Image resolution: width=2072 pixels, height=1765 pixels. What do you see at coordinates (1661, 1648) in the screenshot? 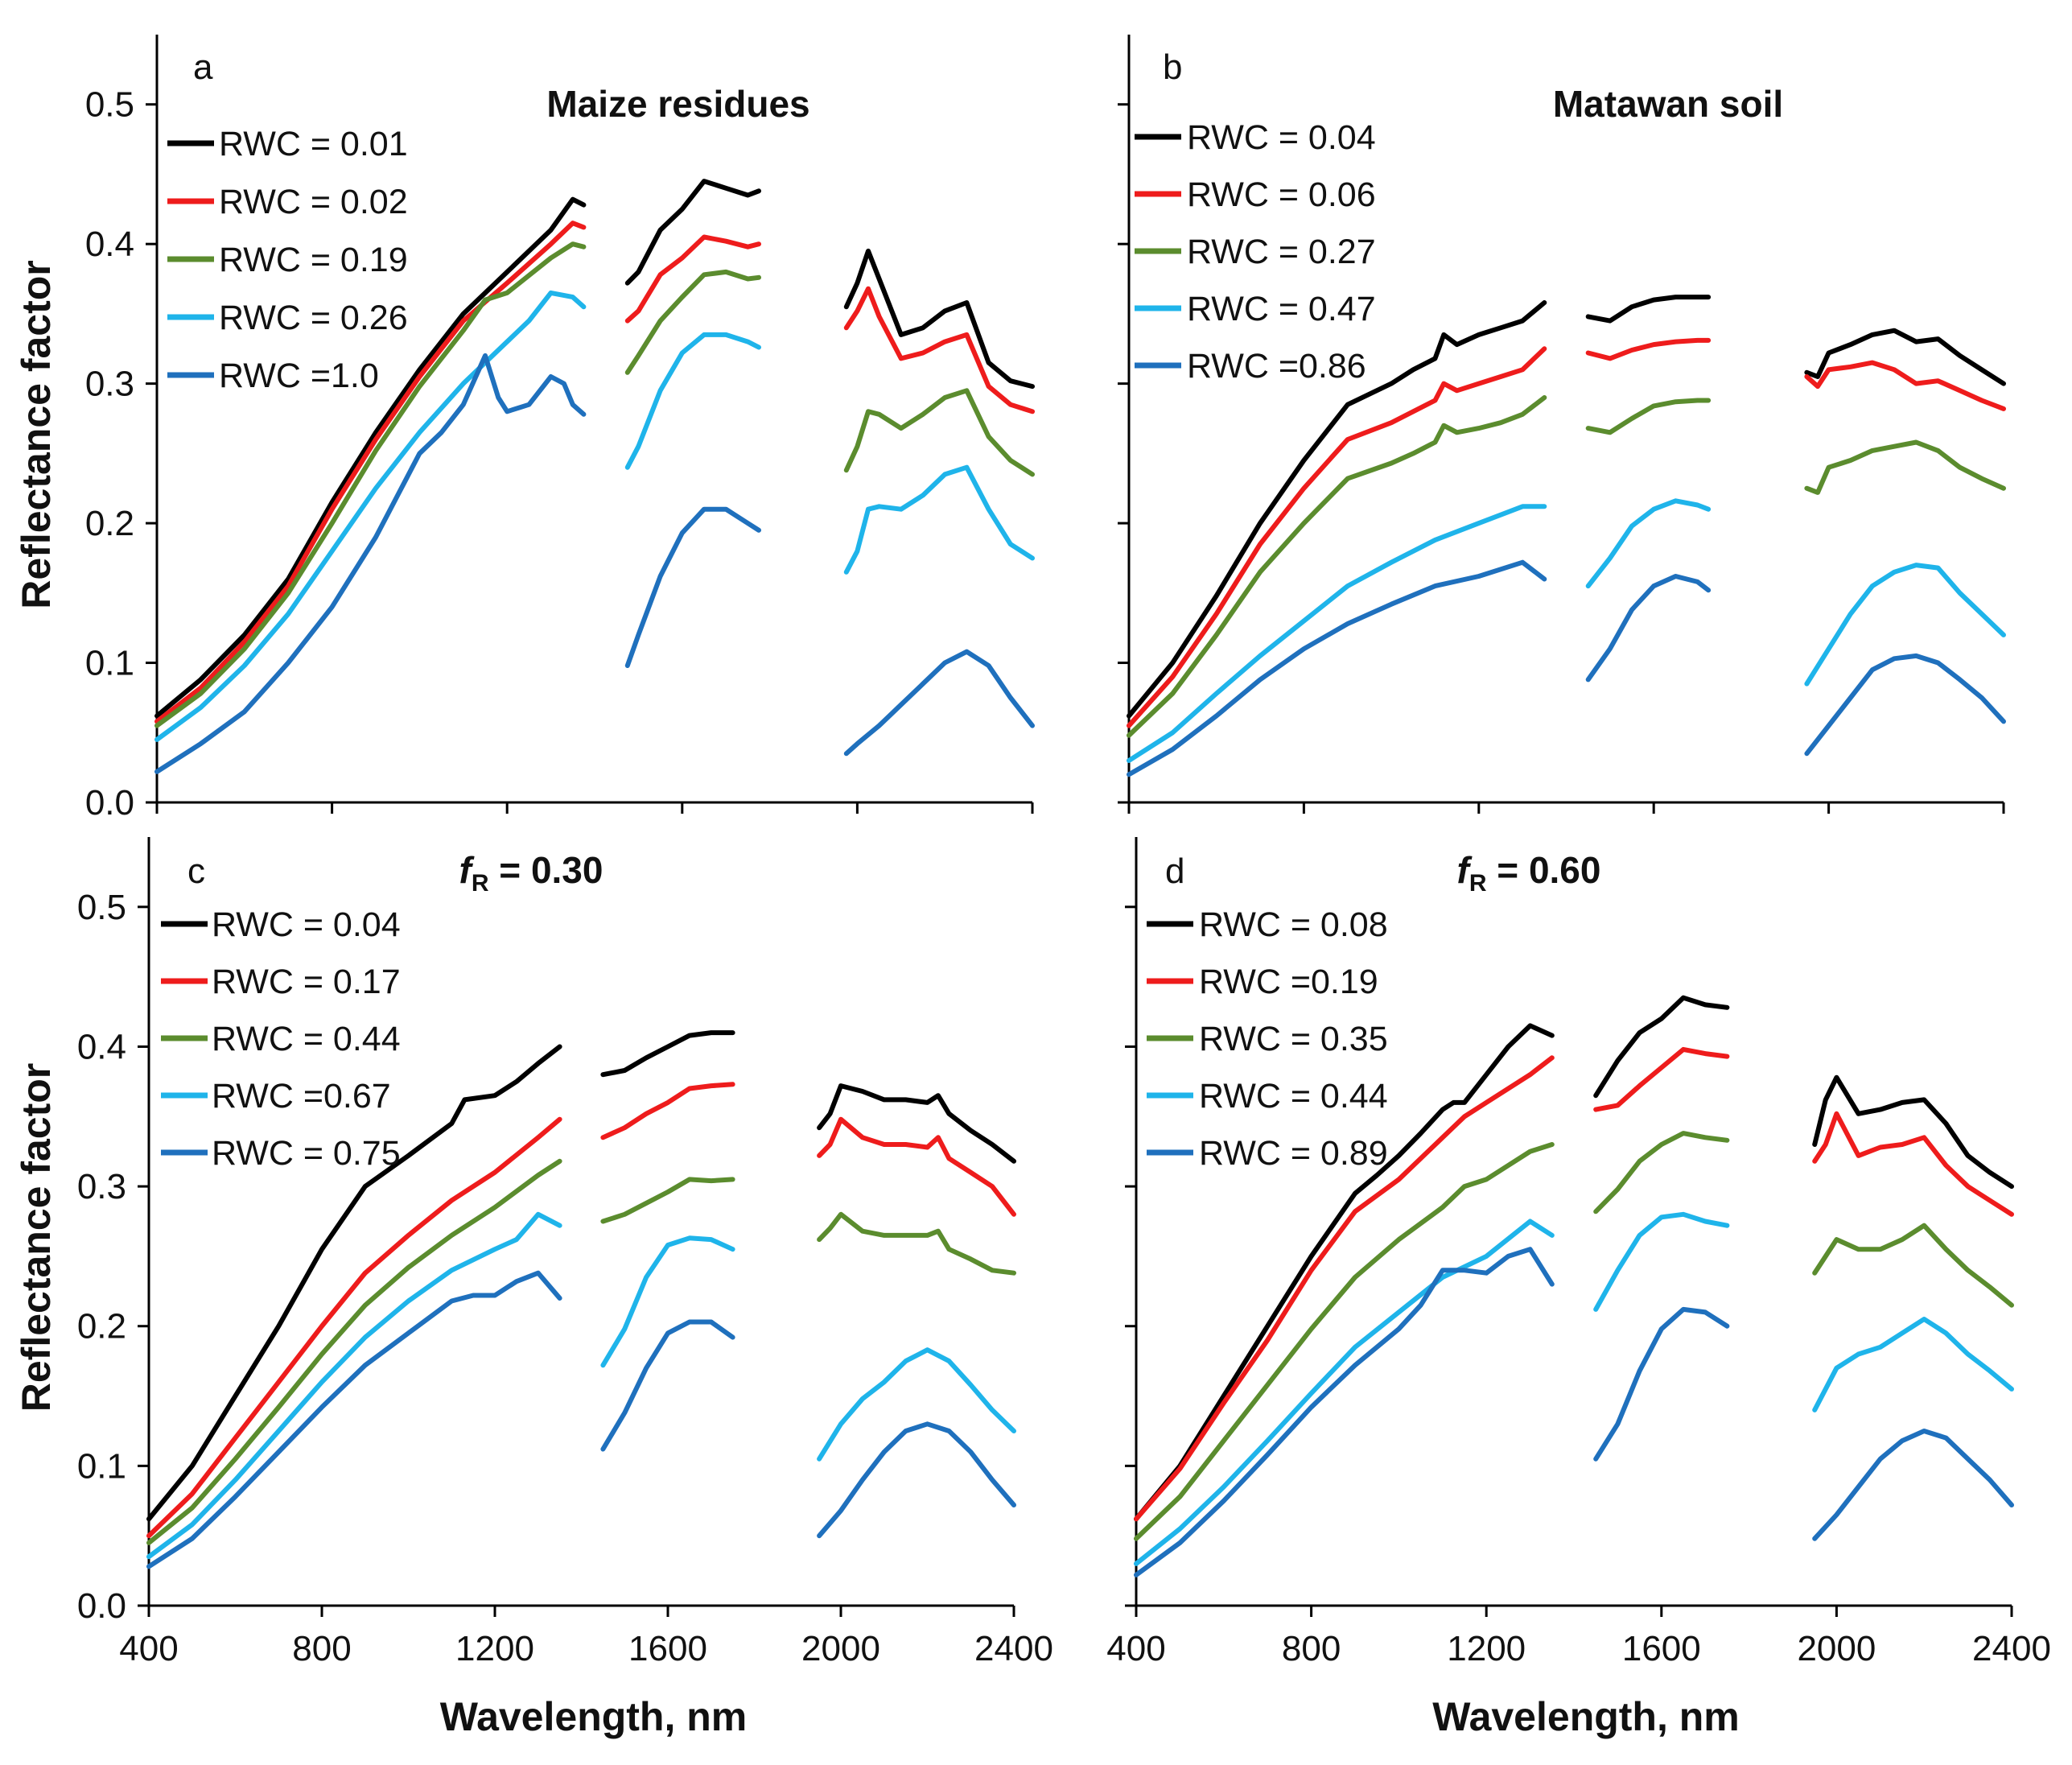
I see `x-tick-label: 1600` at bounding box center [1661, 1648].